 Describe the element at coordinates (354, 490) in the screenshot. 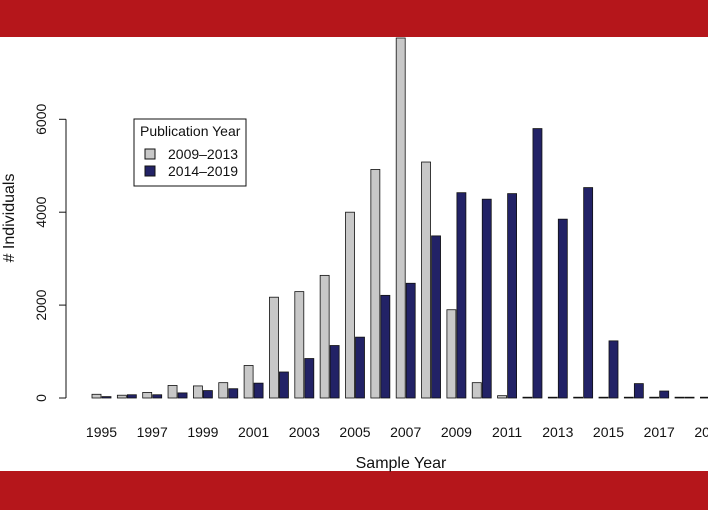

I see `bottom-red-band` at that location.